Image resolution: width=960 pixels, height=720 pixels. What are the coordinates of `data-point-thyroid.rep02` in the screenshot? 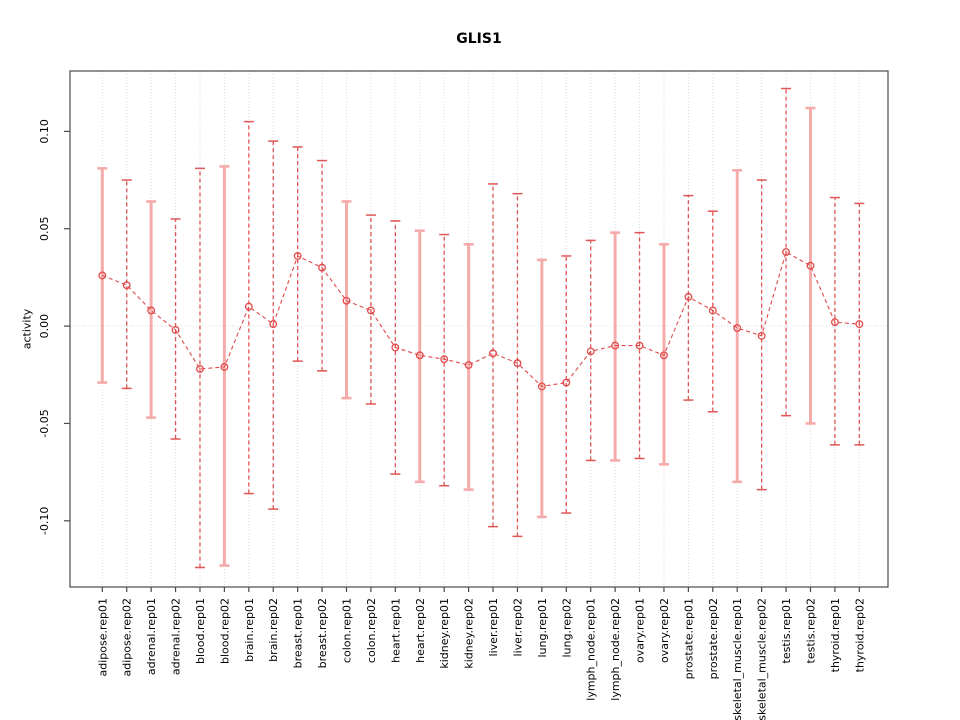 It's located at (859, 324).